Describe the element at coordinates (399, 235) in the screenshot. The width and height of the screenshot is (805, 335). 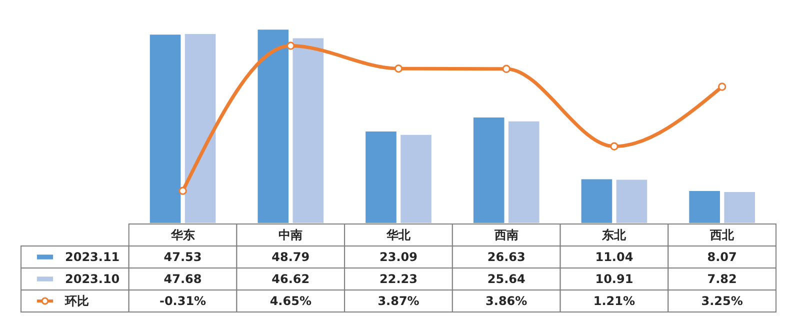
I see `x-tick-label: 华北` at that location.